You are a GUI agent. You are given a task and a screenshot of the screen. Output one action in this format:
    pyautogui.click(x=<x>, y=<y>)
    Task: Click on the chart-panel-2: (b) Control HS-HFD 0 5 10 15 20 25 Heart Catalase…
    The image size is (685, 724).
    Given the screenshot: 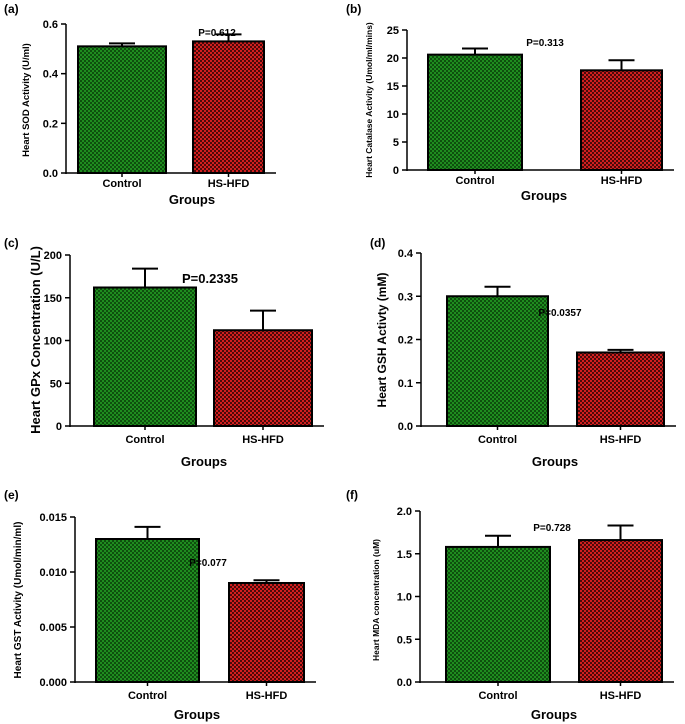 What is the action you would take?
    pyautogui.click(x=510, y=102)
    